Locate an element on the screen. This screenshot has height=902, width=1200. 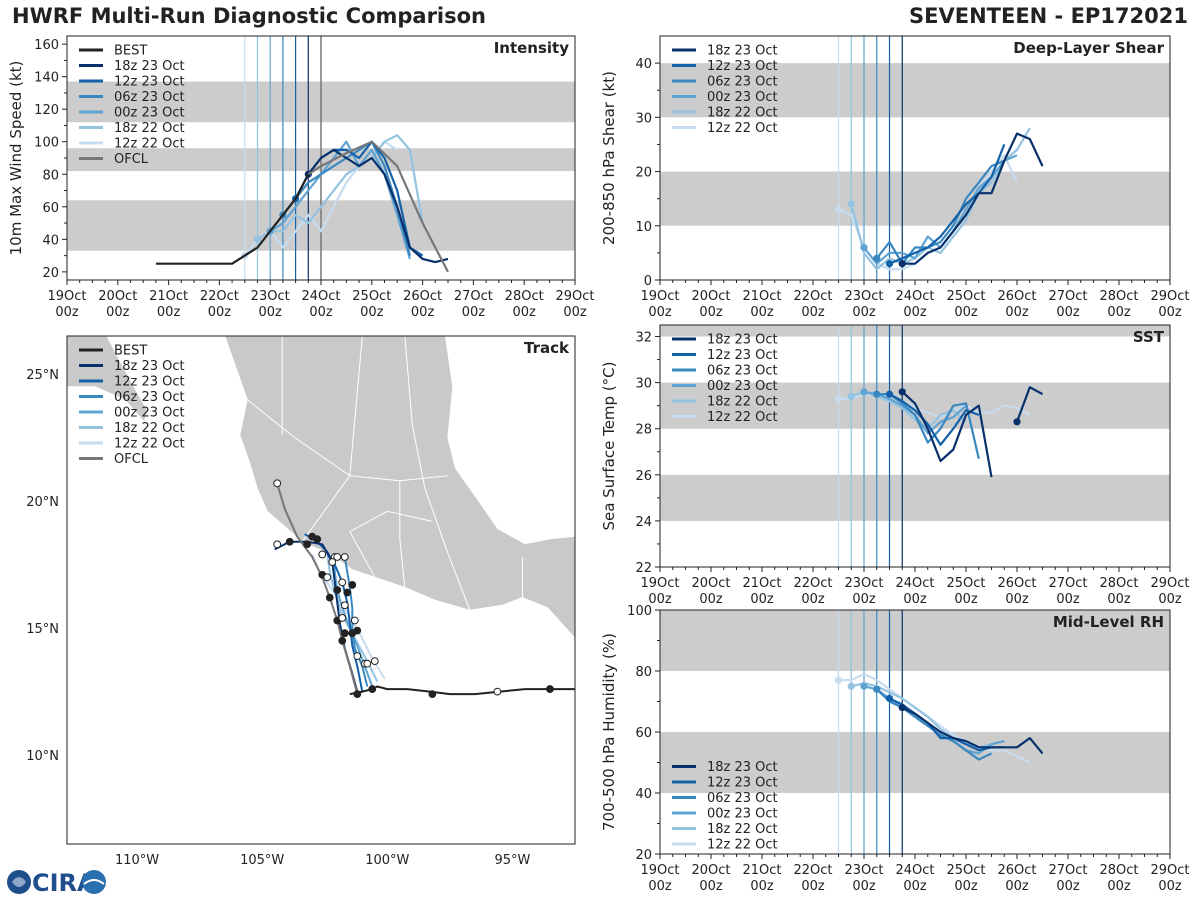
intensity-xtick-day-label: 20Oct is located at coordinates (117, 296).